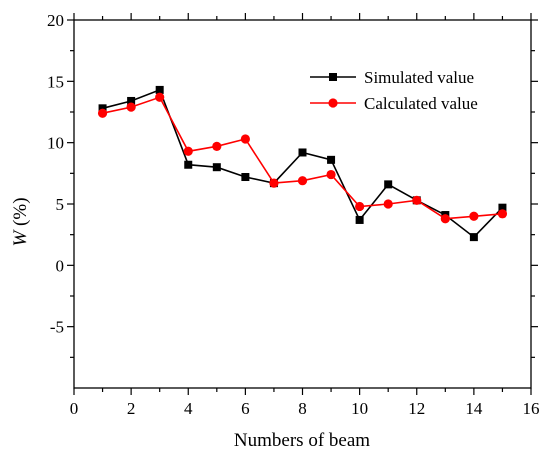 The width and height of the screenshot is (550, 457). What do you see at coordinates (60, 265) in the screenshot?
I see `y-tick-label: 0` at bounding box center [60, 265].